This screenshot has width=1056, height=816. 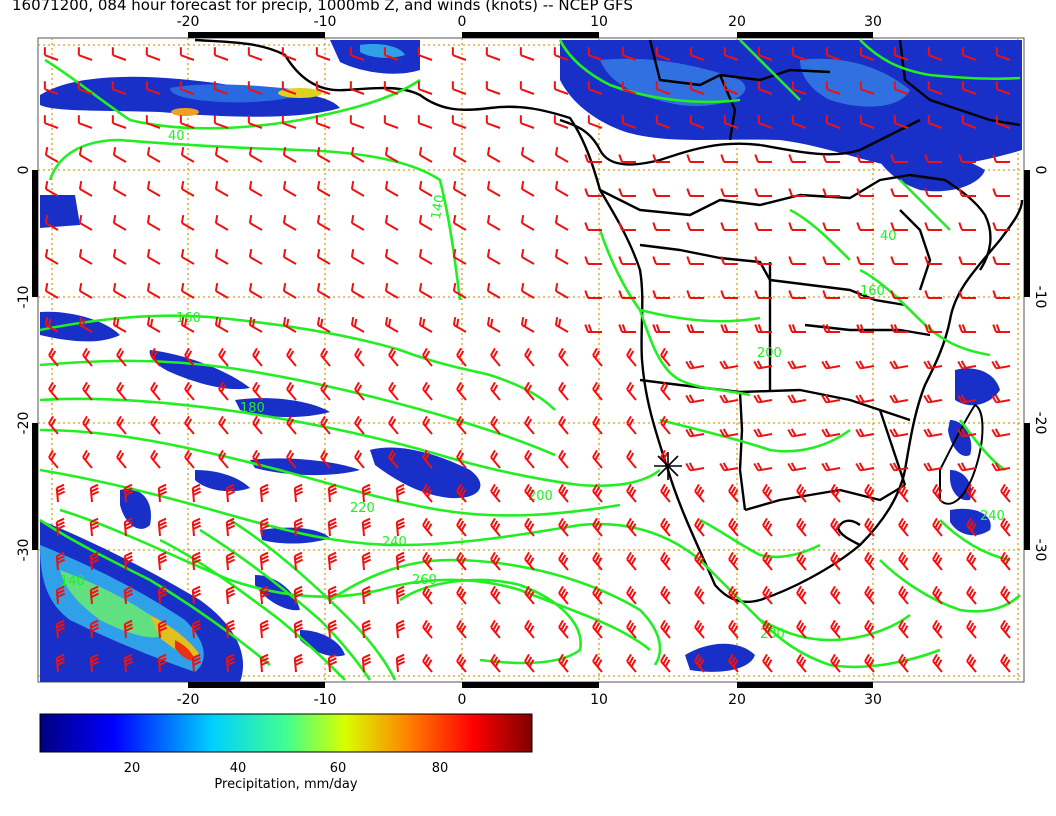 What do you see at coordinates (188, 700) in the screenshot?
I see `lon-tick: -20` at bounding box center [188, 700].